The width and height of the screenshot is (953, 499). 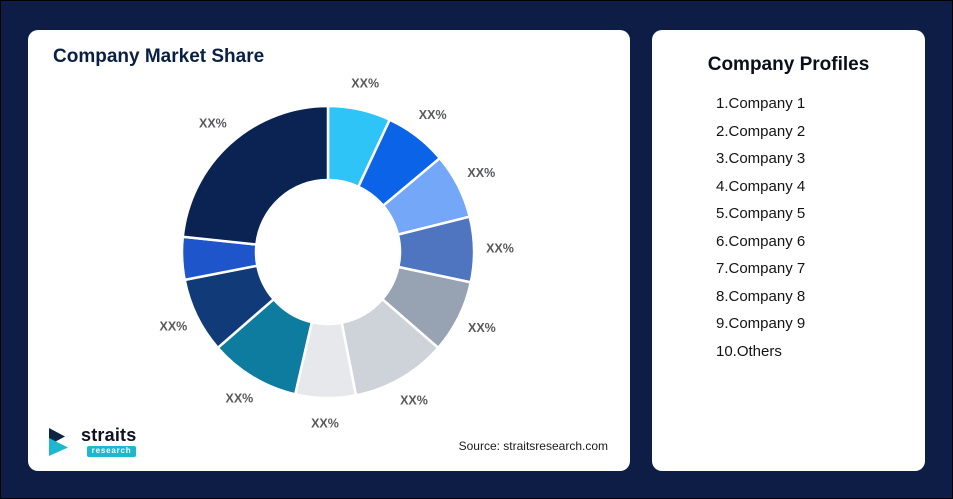 I want to click on company-list-item: 6.Company 6, so click(x=761, y=241).